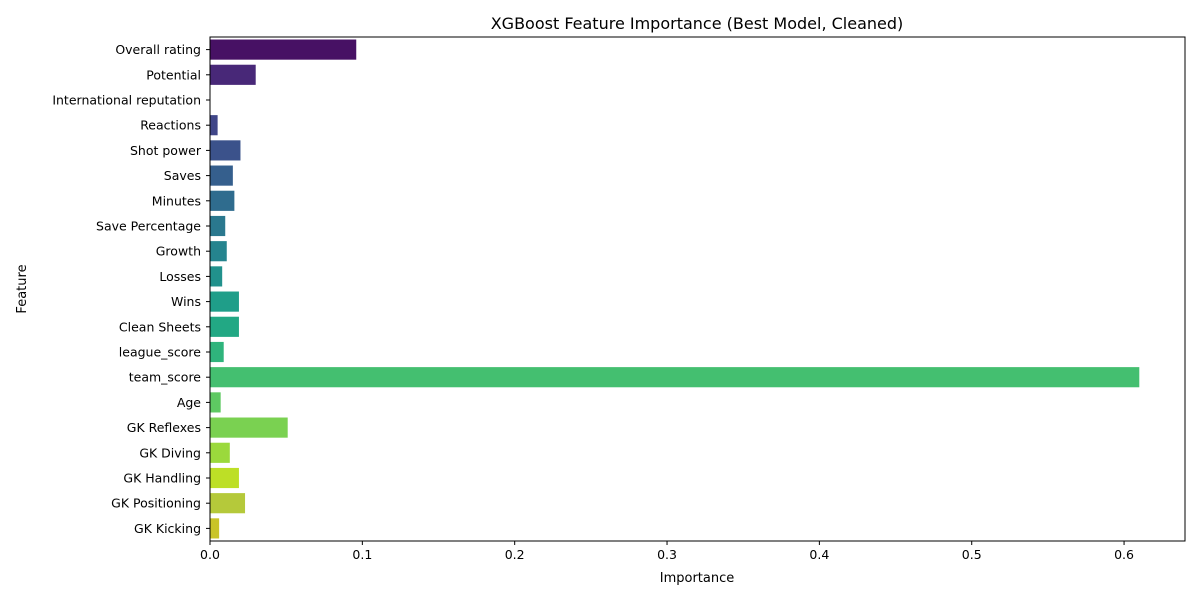 The image size is (1200, 600). Describe the element at coordinates (173, 74) in the screenshot. I see `y-tick-label: Potential` at that location.